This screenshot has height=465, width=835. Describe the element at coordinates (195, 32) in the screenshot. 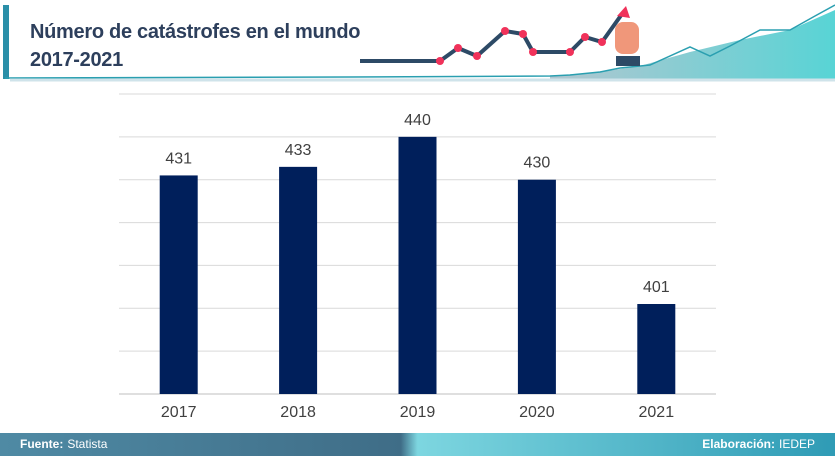

I see `title-line-1: Número de catástrofes en el mundo` at that location.